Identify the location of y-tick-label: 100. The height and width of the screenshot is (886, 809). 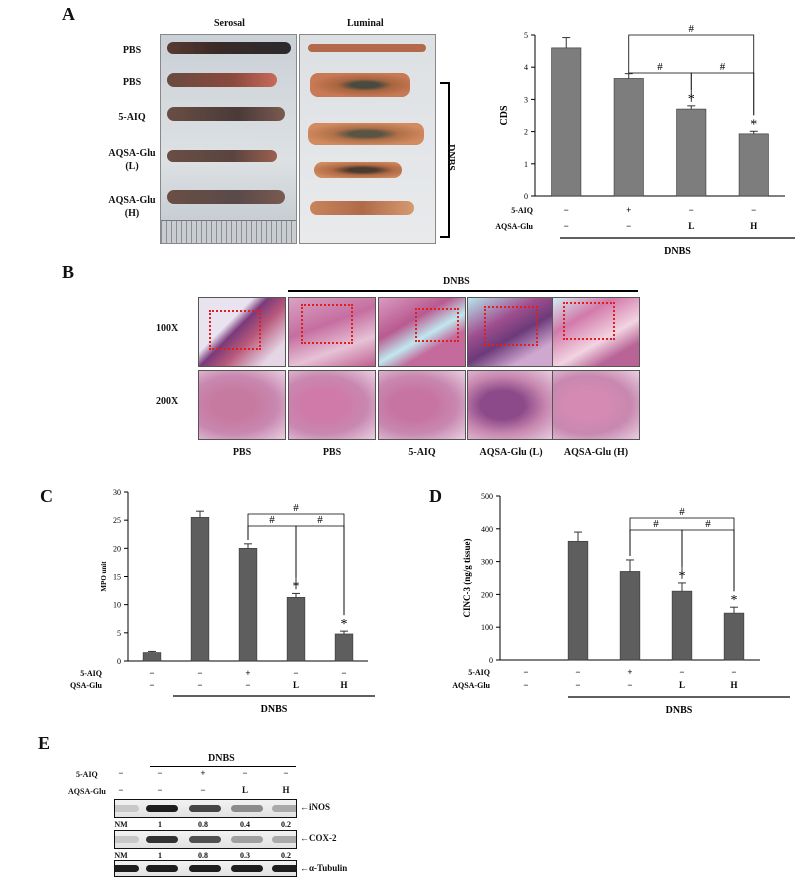
(487, 627).